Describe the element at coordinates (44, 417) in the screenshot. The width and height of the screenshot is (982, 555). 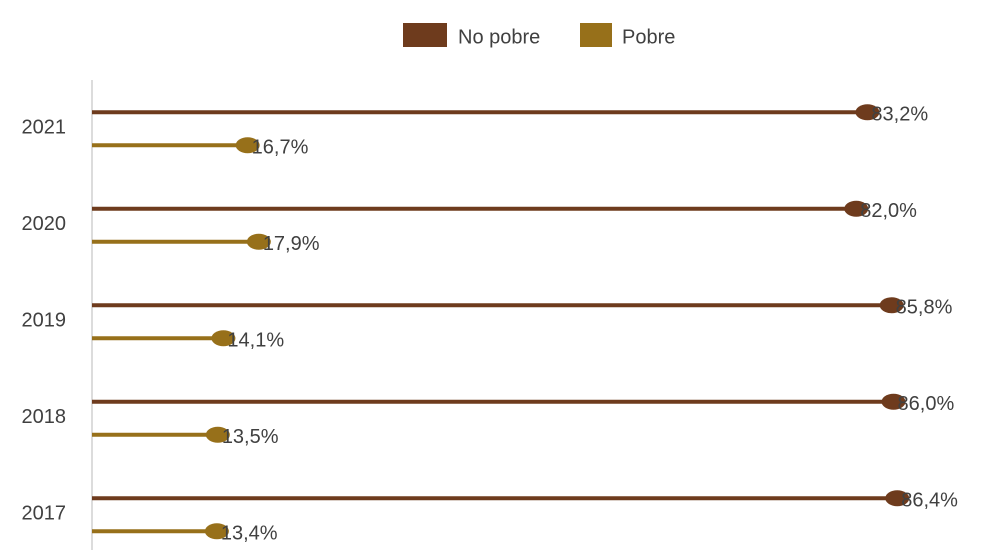
I see `y-tick-label: 2018` at that location.